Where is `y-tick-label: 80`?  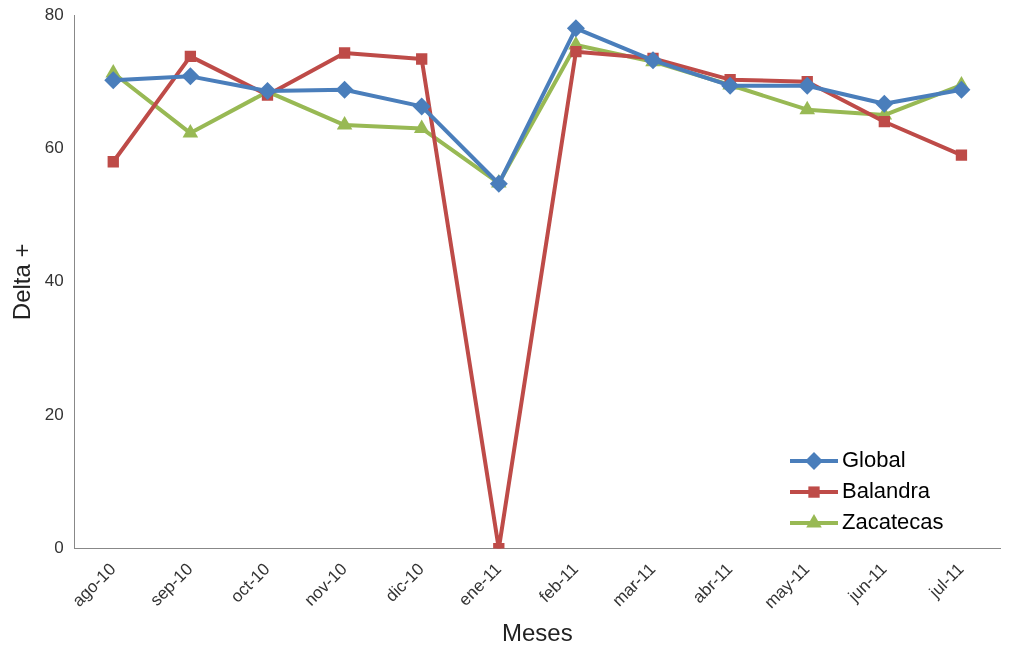
y-tick-label: 80 is located at coordinates (54, 14).